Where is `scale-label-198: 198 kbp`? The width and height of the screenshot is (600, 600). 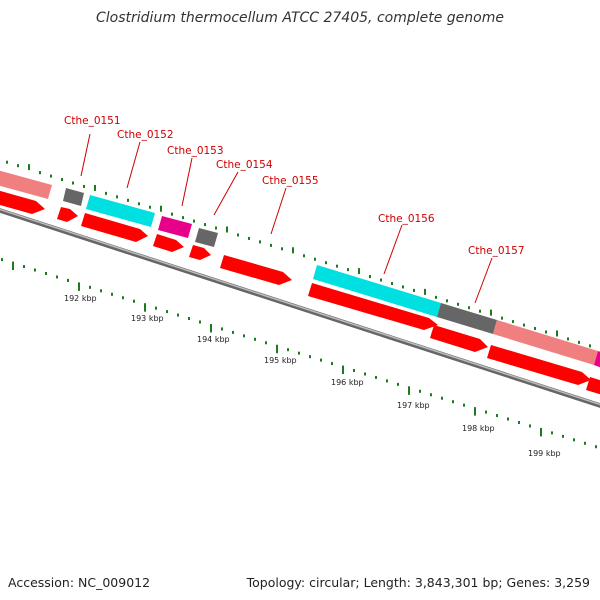
scale-label-198: 198 kbp is located at coordinates (478, 428).